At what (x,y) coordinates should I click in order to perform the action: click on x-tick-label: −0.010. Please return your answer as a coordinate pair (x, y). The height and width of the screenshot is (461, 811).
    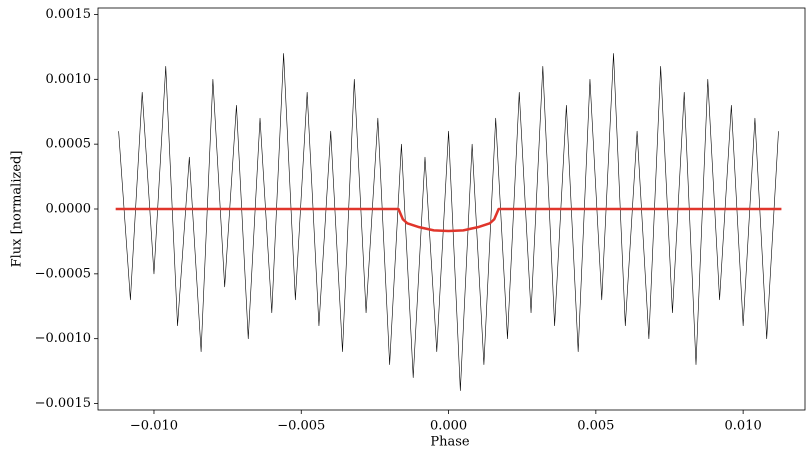
    Looking at the image, I should click on (154, 426).